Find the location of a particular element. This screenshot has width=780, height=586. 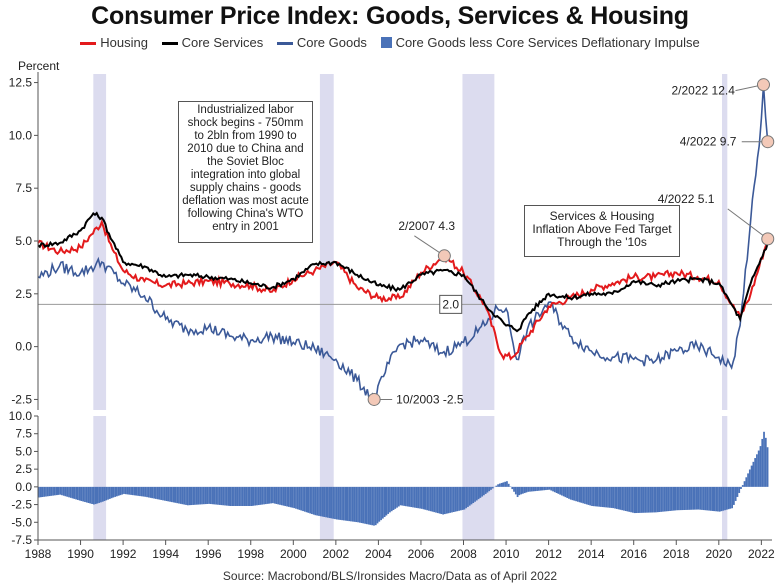

y-tick-label: 0.0 is located at coordinates (23, 347).